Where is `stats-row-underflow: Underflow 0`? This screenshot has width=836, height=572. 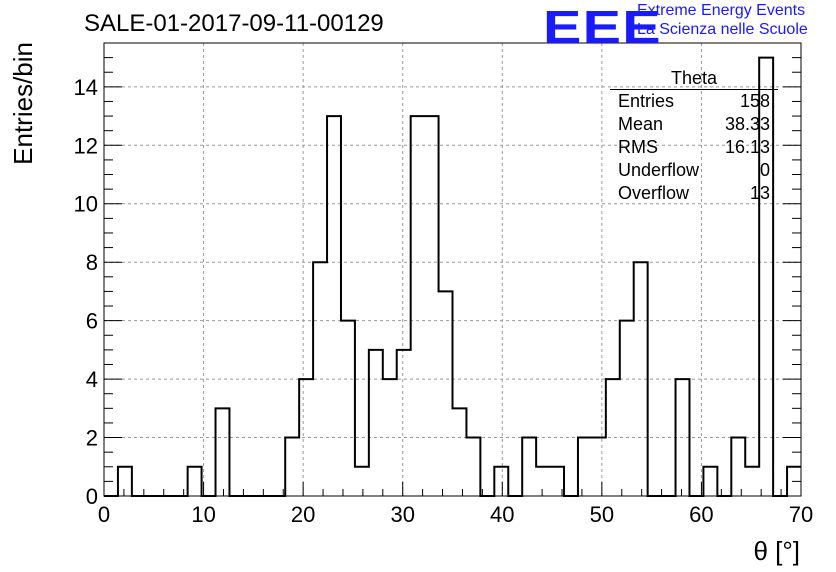
stats-row-underflow: Underflow 0 is located at coordinates (693, 170).